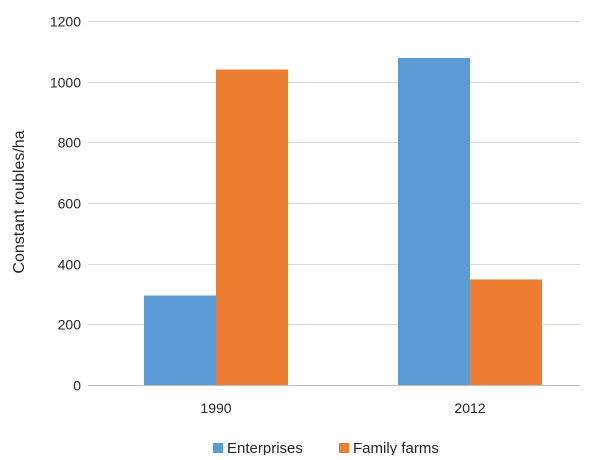  What do you see at coordinates (396, 447) in the screenshot?
I see `legend-label: Family farms` at bounding box center [396, 447].